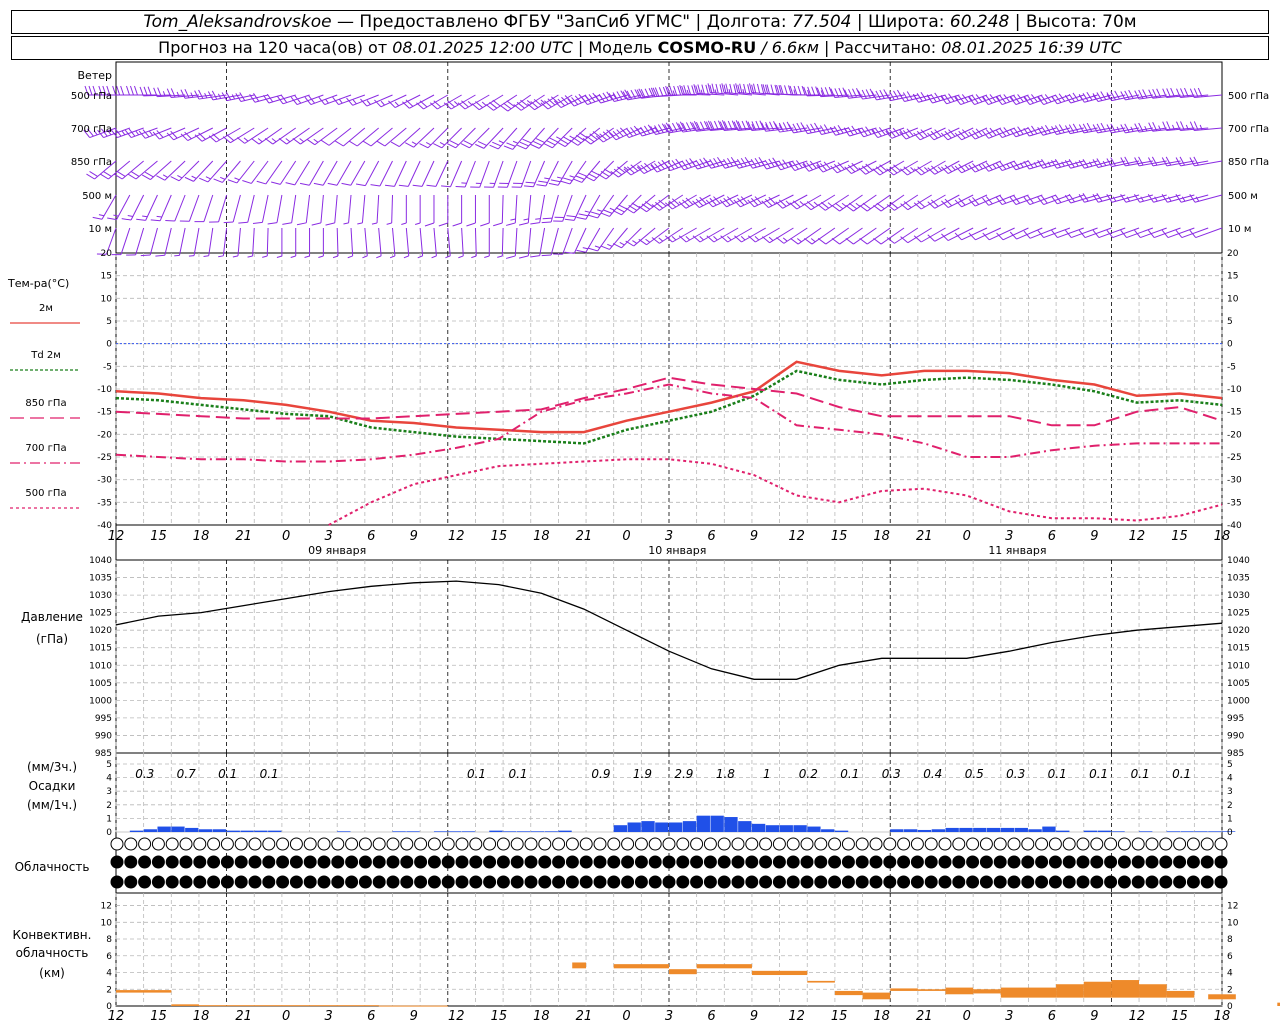 The width and height of the screenshot is (1280, 1024). I want to click on legend-label: 500 гПа, so click(45, 493).